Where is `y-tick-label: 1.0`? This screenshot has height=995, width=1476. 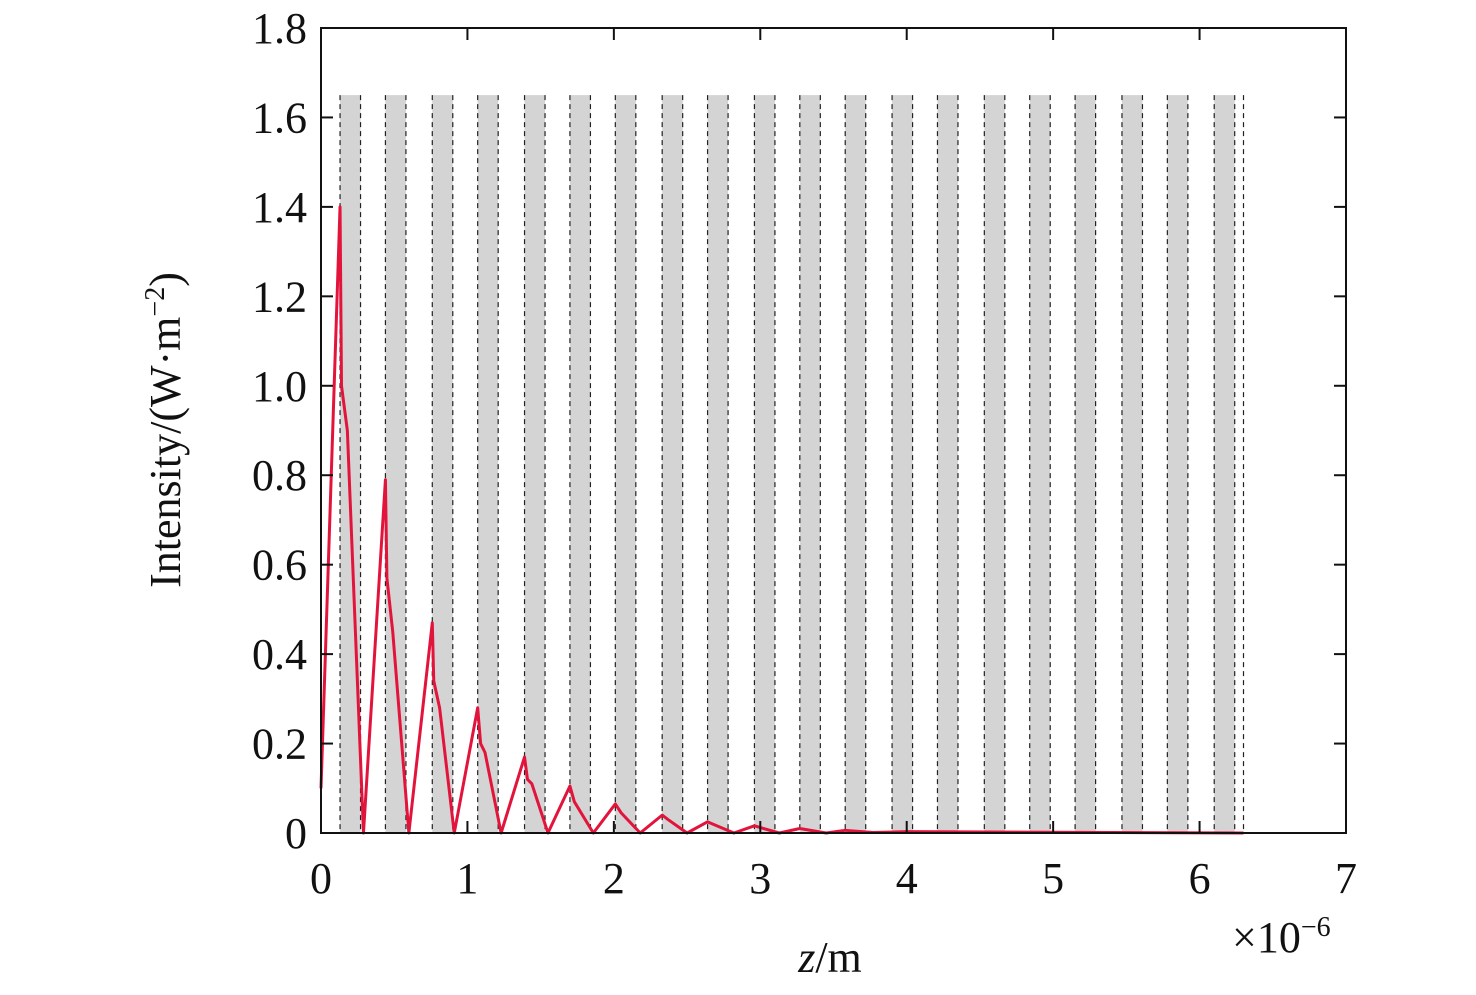
y-tick-label: 1.0 is located at coordinates (279, 386).